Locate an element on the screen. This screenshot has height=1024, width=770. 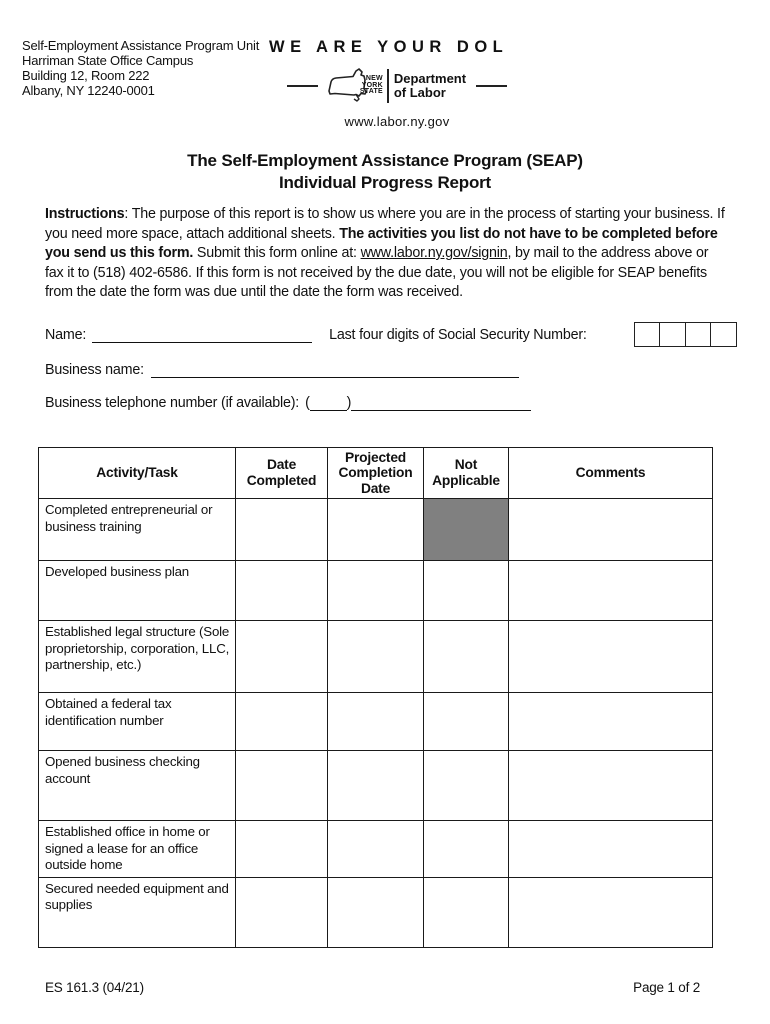
dol-logo: NEW YORK STATE Department of Labor is located at coordinates (397, 86).